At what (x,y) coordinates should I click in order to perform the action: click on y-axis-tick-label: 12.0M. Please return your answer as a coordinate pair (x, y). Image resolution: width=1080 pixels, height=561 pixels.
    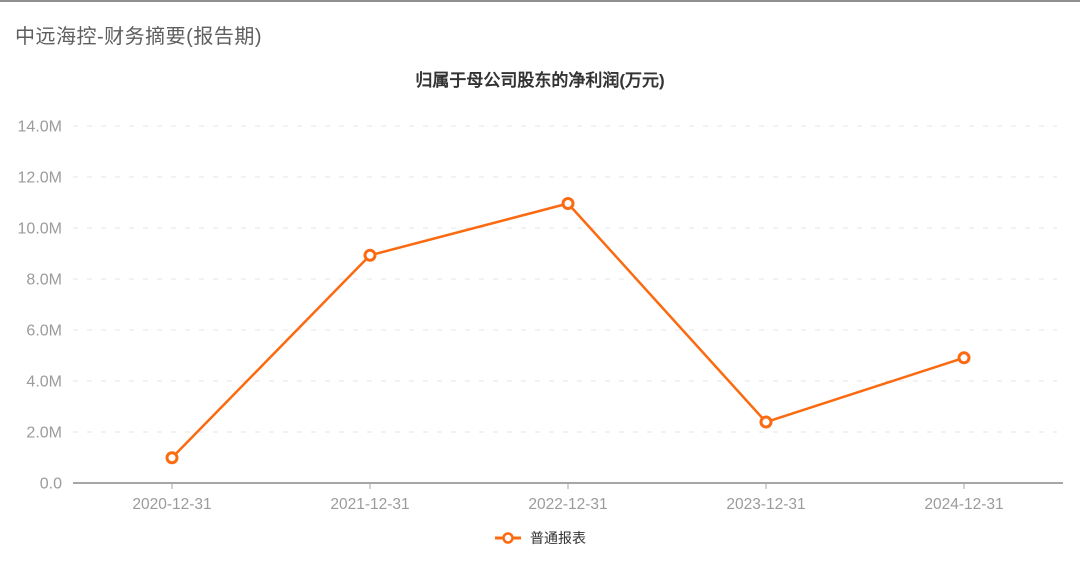
    Looking at the image, I should click on (40, 178).